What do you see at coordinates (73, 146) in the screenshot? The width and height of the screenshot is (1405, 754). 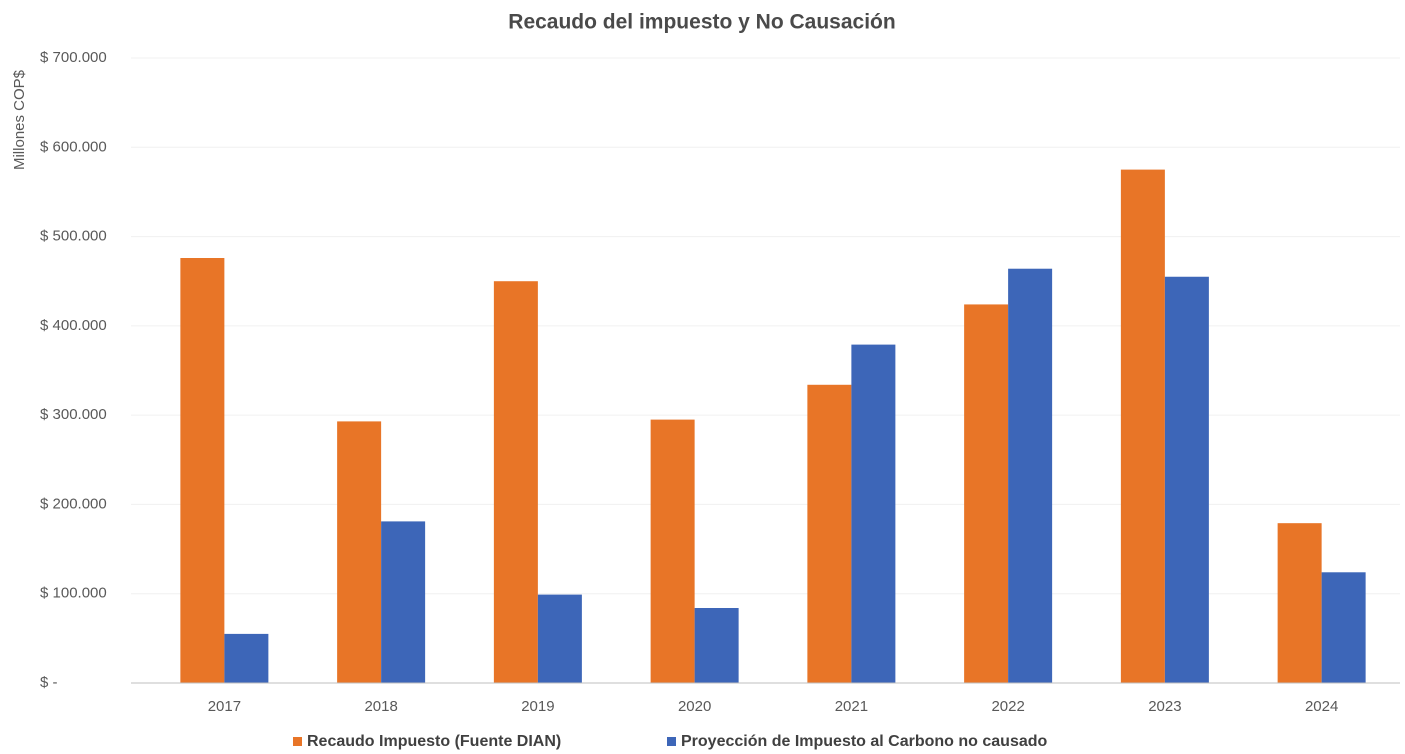 I see `y-tick-label: $ 600.000` at bounding box center [73, 146].